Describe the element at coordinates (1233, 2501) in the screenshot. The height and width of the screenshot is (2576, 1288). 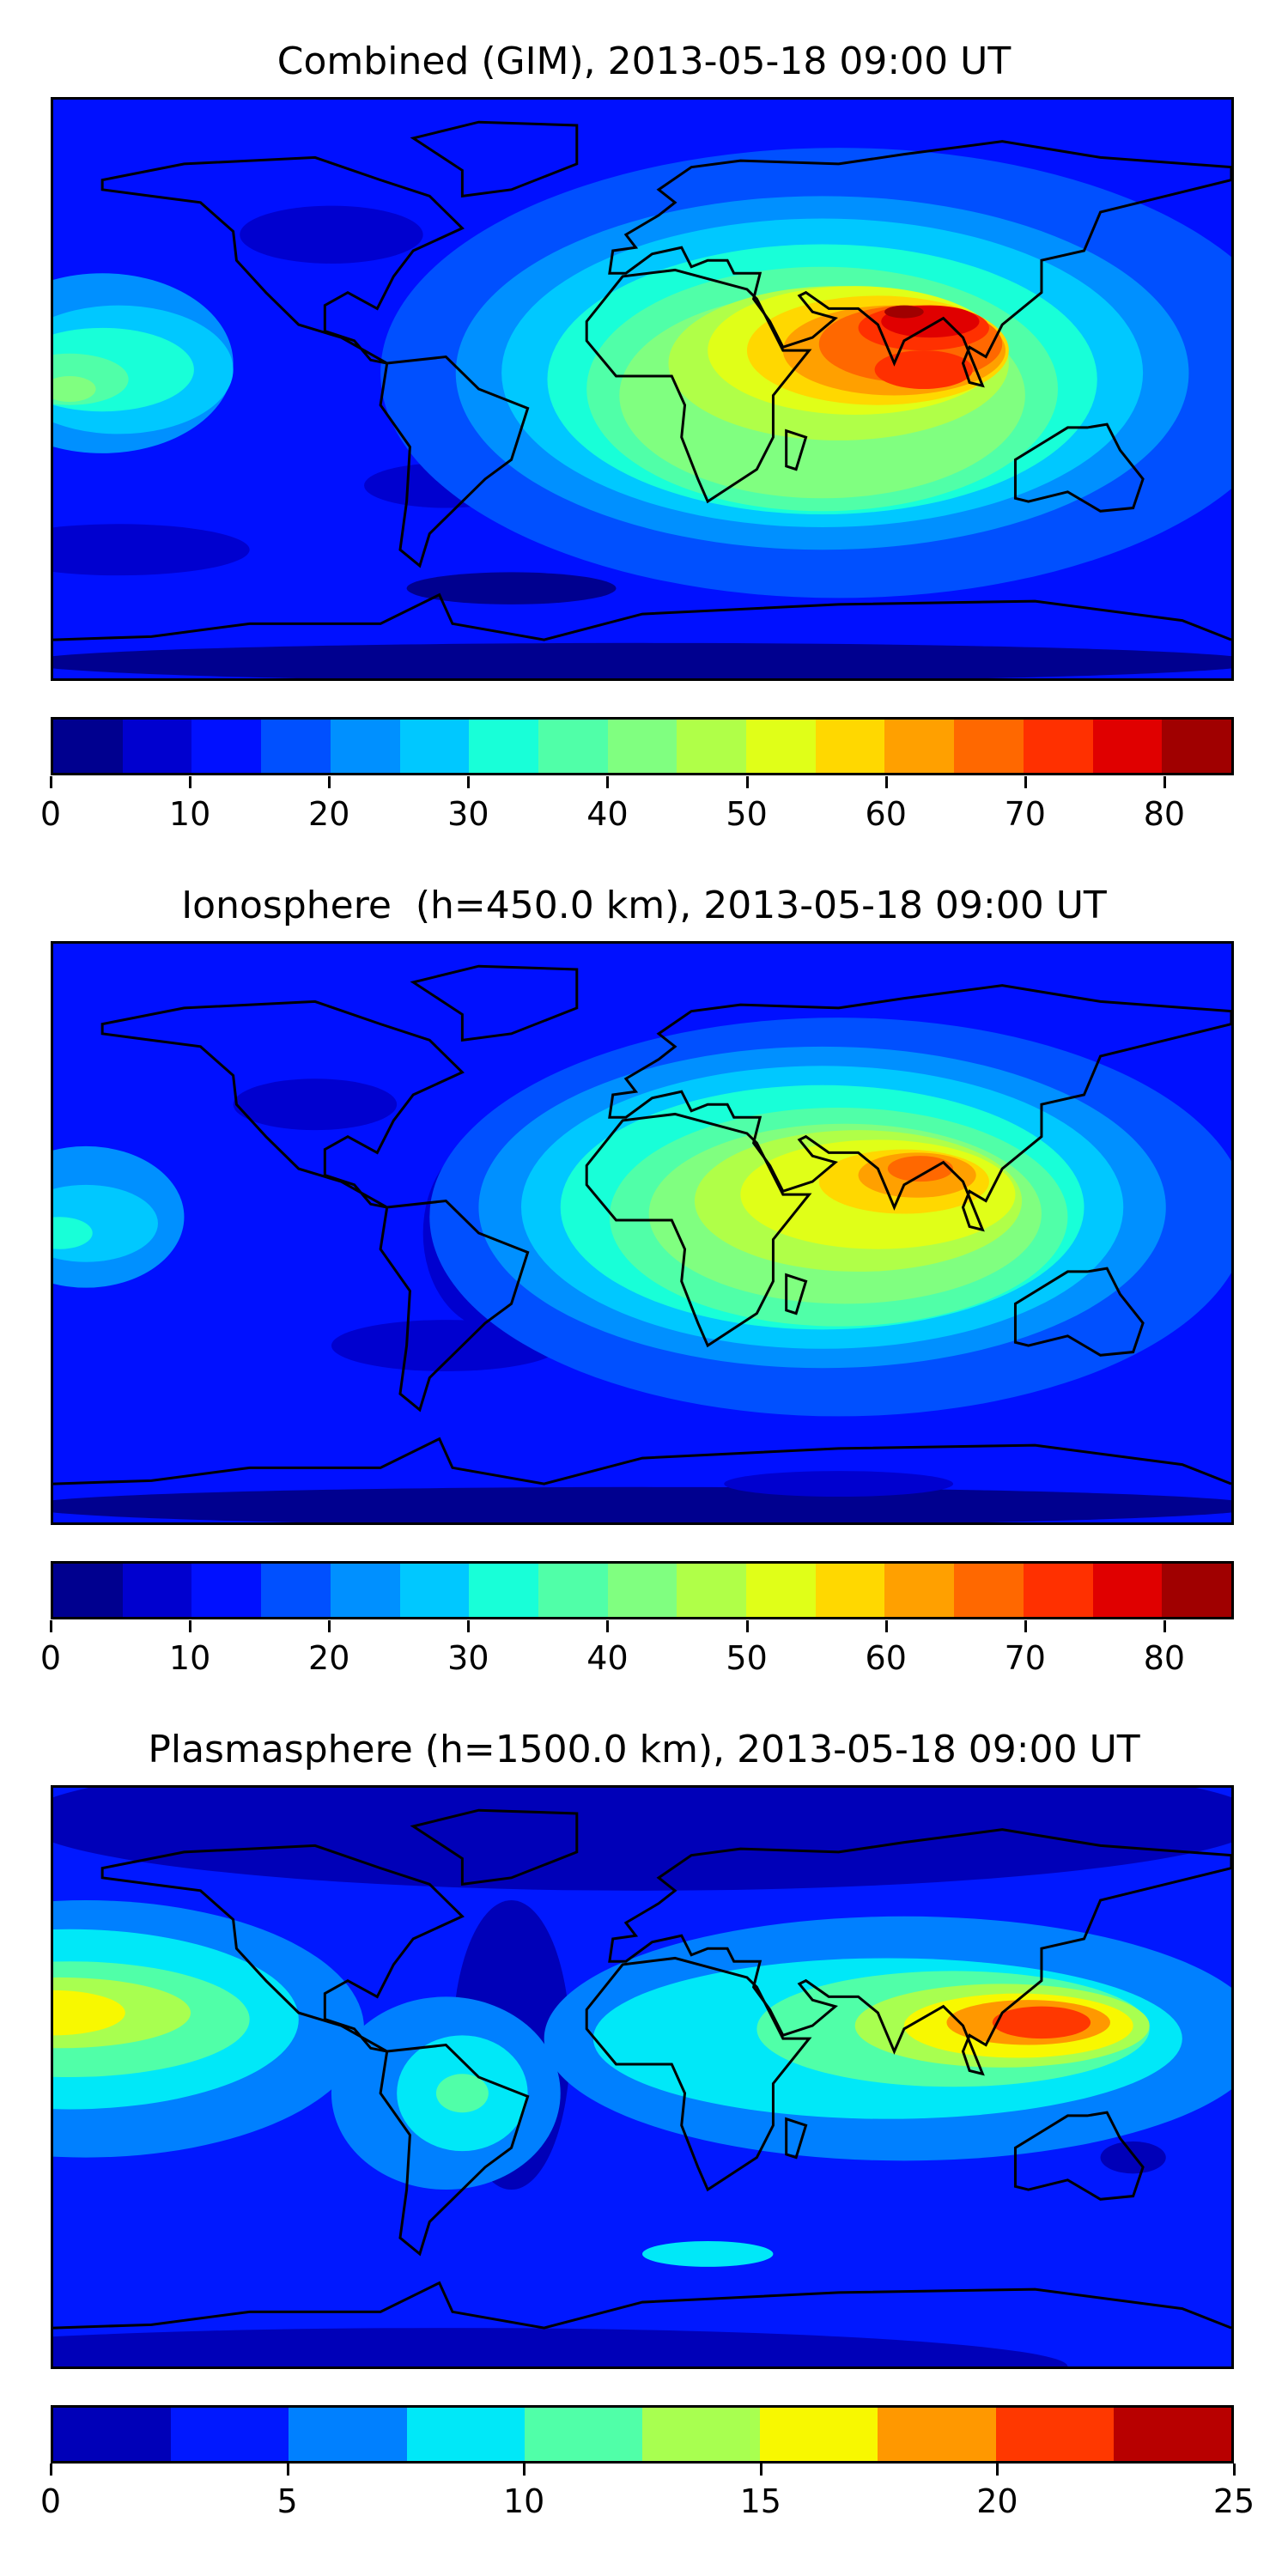
I see `colorbar-tick-label: 25` at that location.